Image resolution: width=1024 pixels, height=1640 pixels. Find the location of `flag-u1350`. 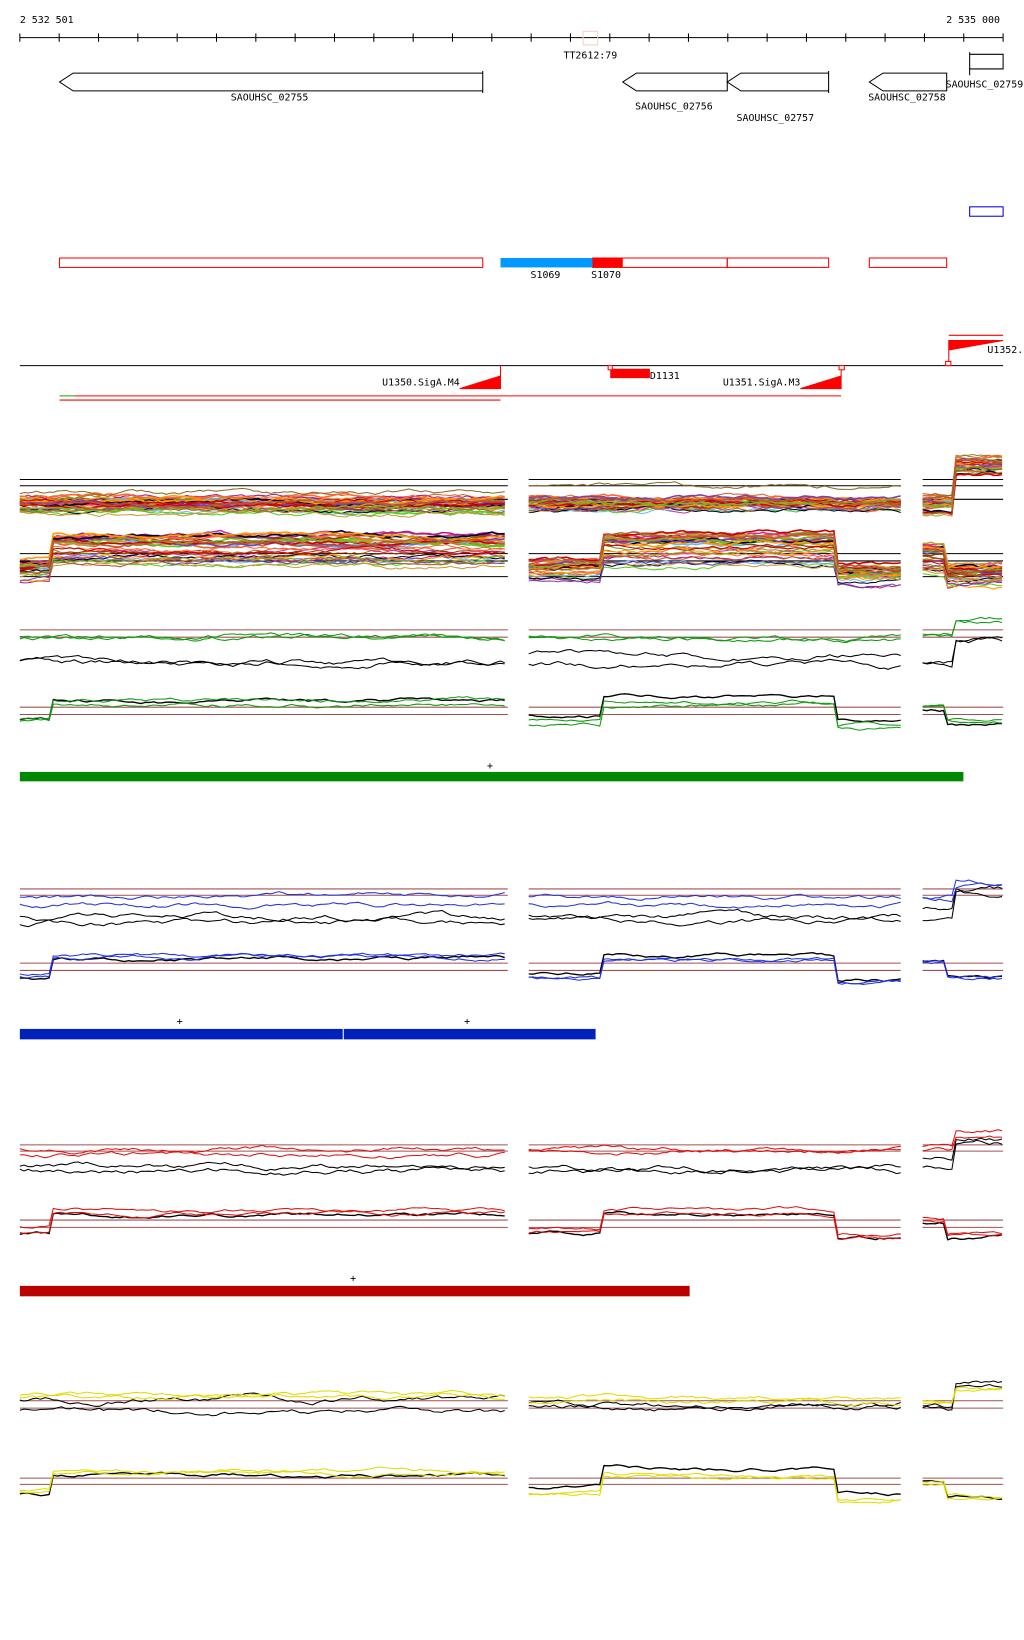

flag-u1350 is located at coordinates (480, 377).